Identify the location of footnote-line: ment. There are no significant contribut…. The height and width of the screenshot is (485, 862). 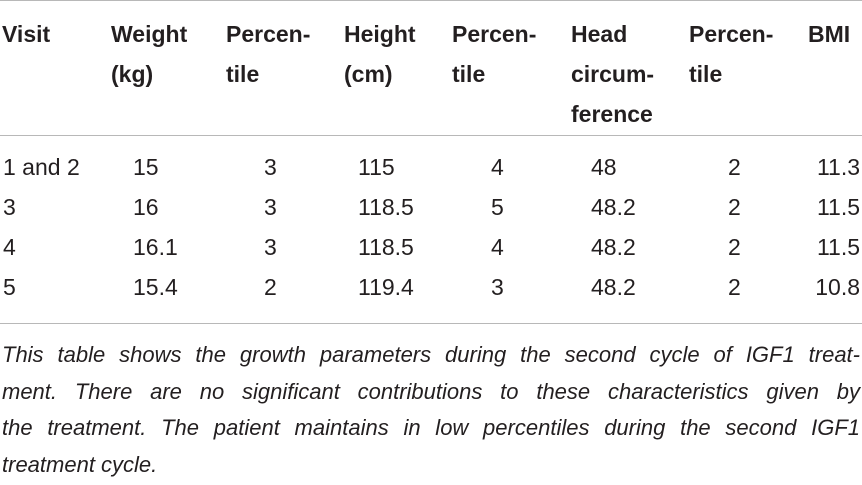
(431, 391).